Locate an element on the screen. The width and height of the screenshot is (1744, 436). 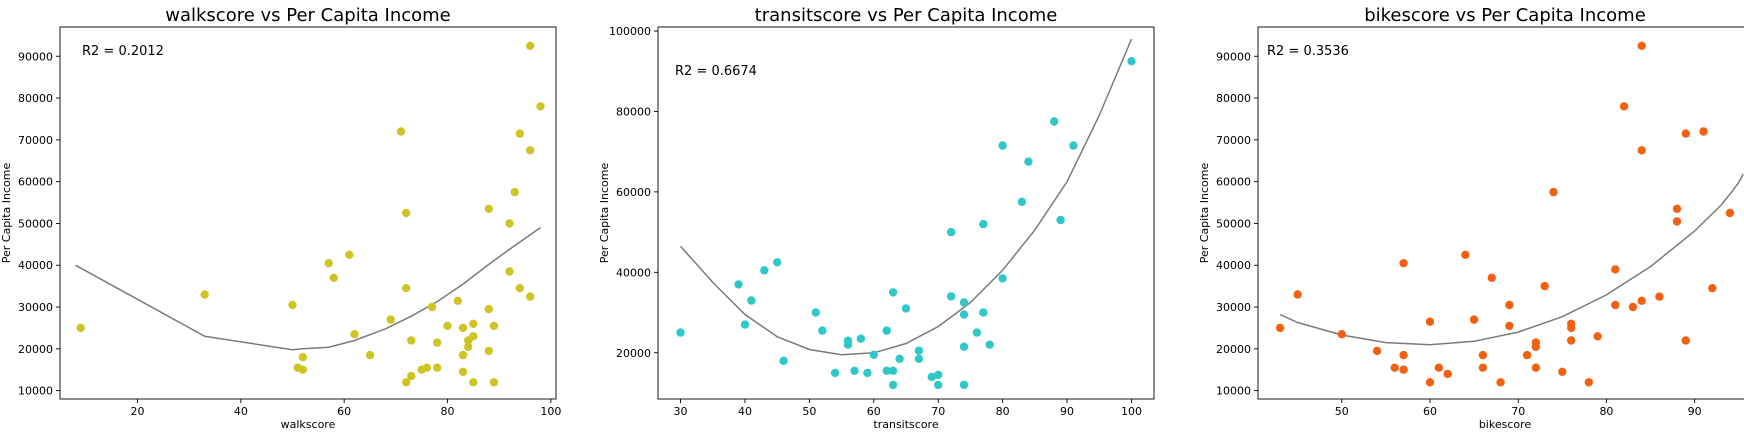
y-tick-label: 40000 is located at coordinates (1233, 265).